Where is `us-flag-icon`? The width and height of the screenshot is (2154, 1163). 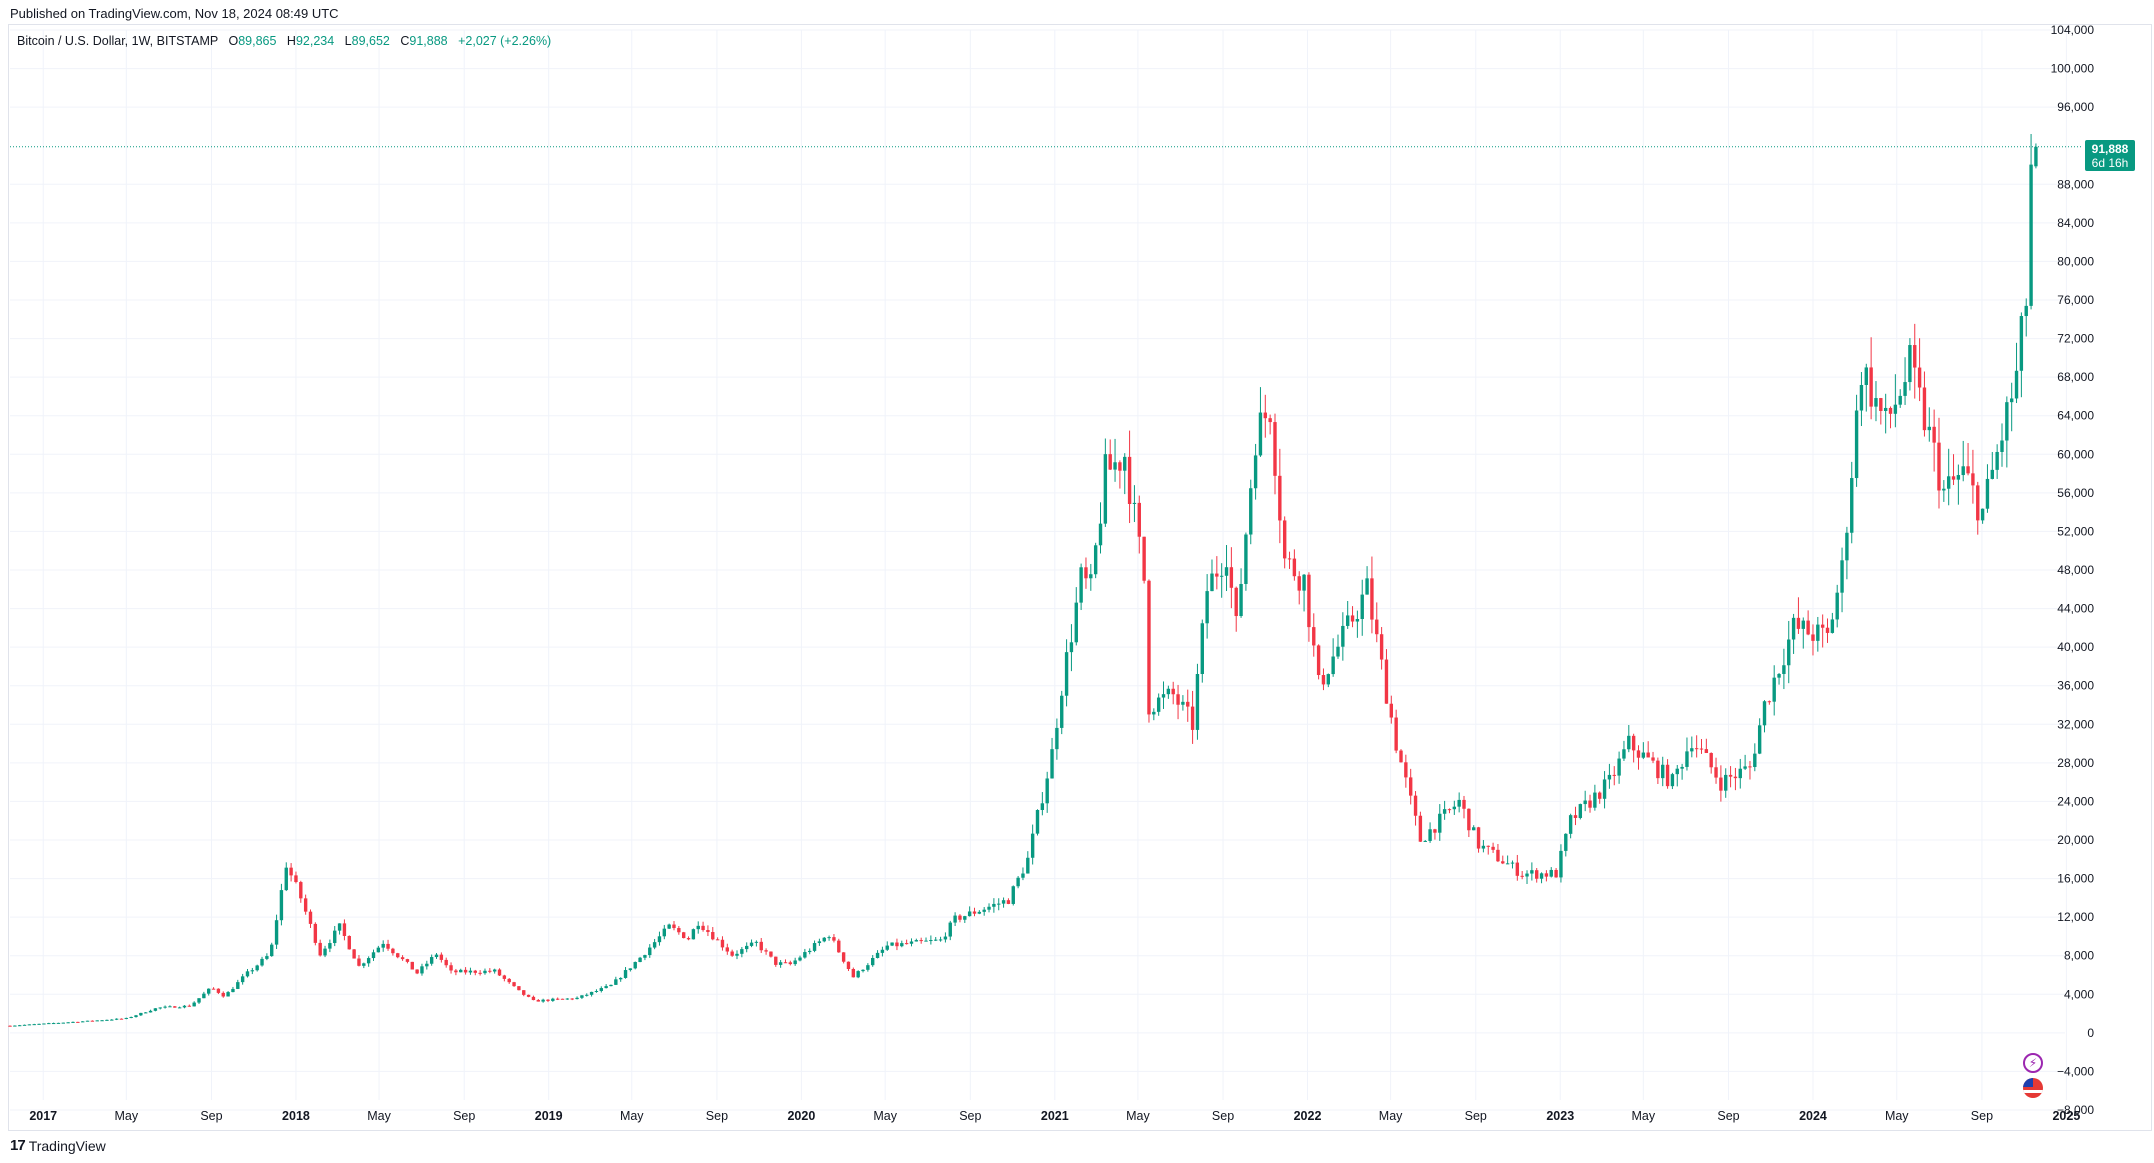 us-flag-icon is located at coordinates (2033, 1088).